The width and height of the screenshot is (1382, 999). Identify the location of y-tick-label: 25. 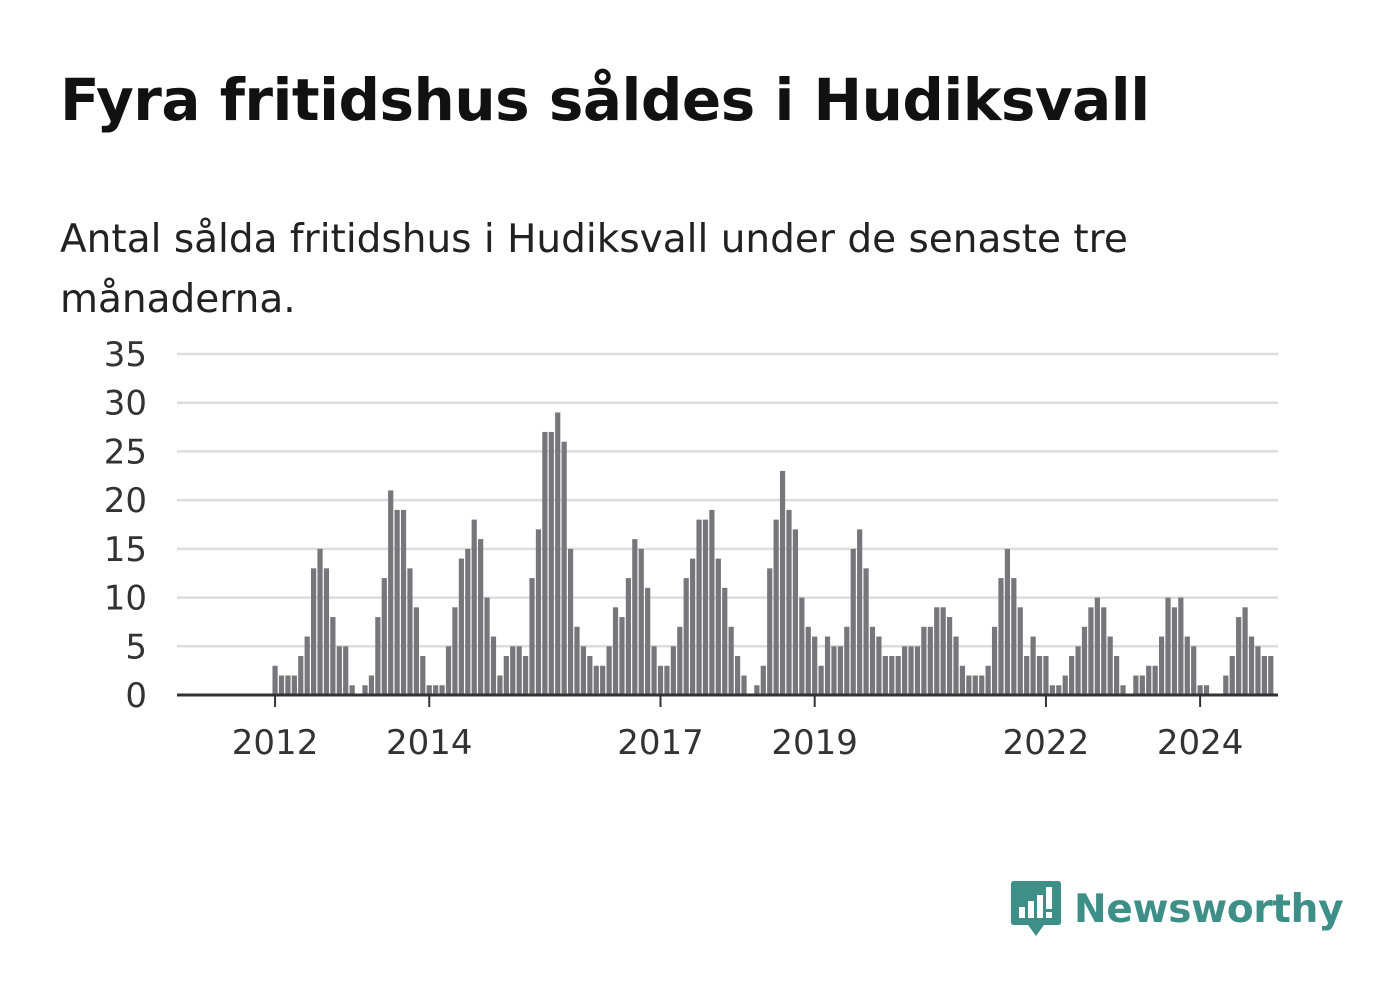
(125, 452).